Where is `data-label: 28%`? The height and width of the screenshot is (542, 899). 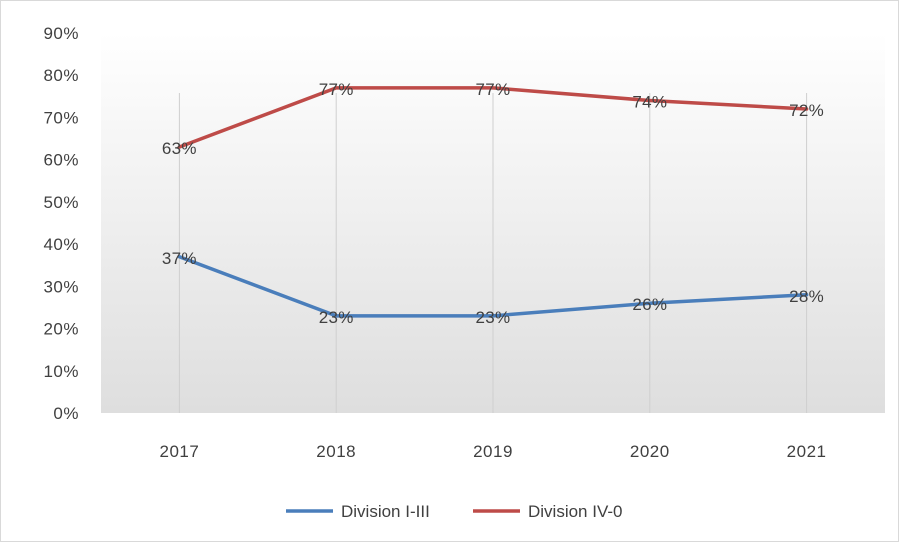 data-label: 28% is located at coordinates (806, 296).